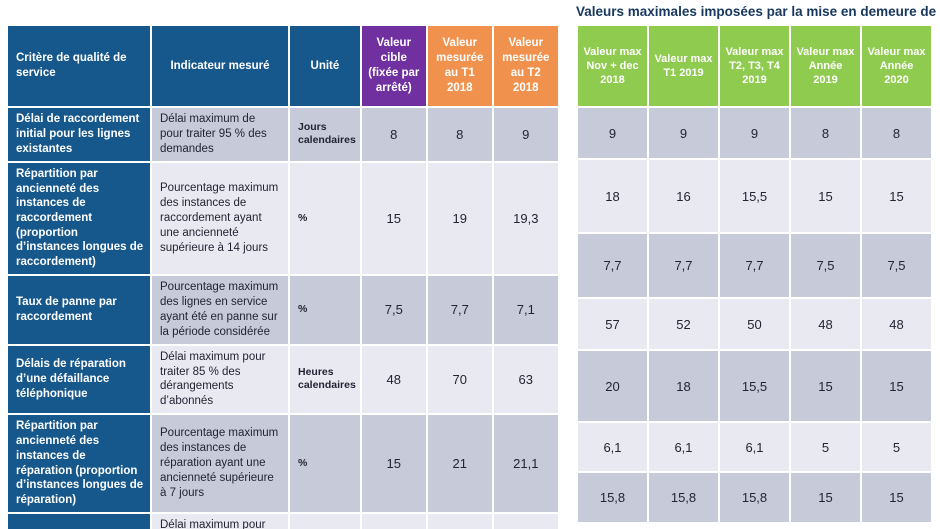 Image resolution: width=940 pixels, height=529 pixels. What do you see at coordinates (393, 134) in the screenshot?
I see `target-value-cell: 8` at bounding box center [393, 134].